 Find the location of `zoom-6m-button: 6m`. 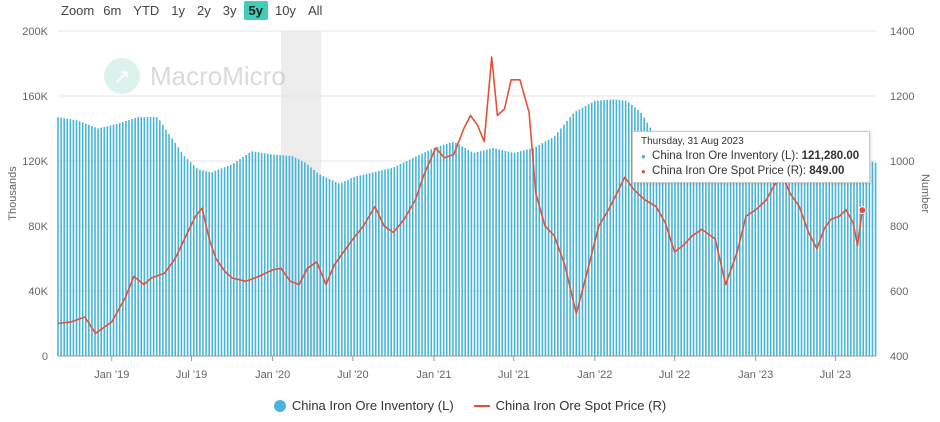

zoom-6m-button: 6m is located at coordinates (112, 10).